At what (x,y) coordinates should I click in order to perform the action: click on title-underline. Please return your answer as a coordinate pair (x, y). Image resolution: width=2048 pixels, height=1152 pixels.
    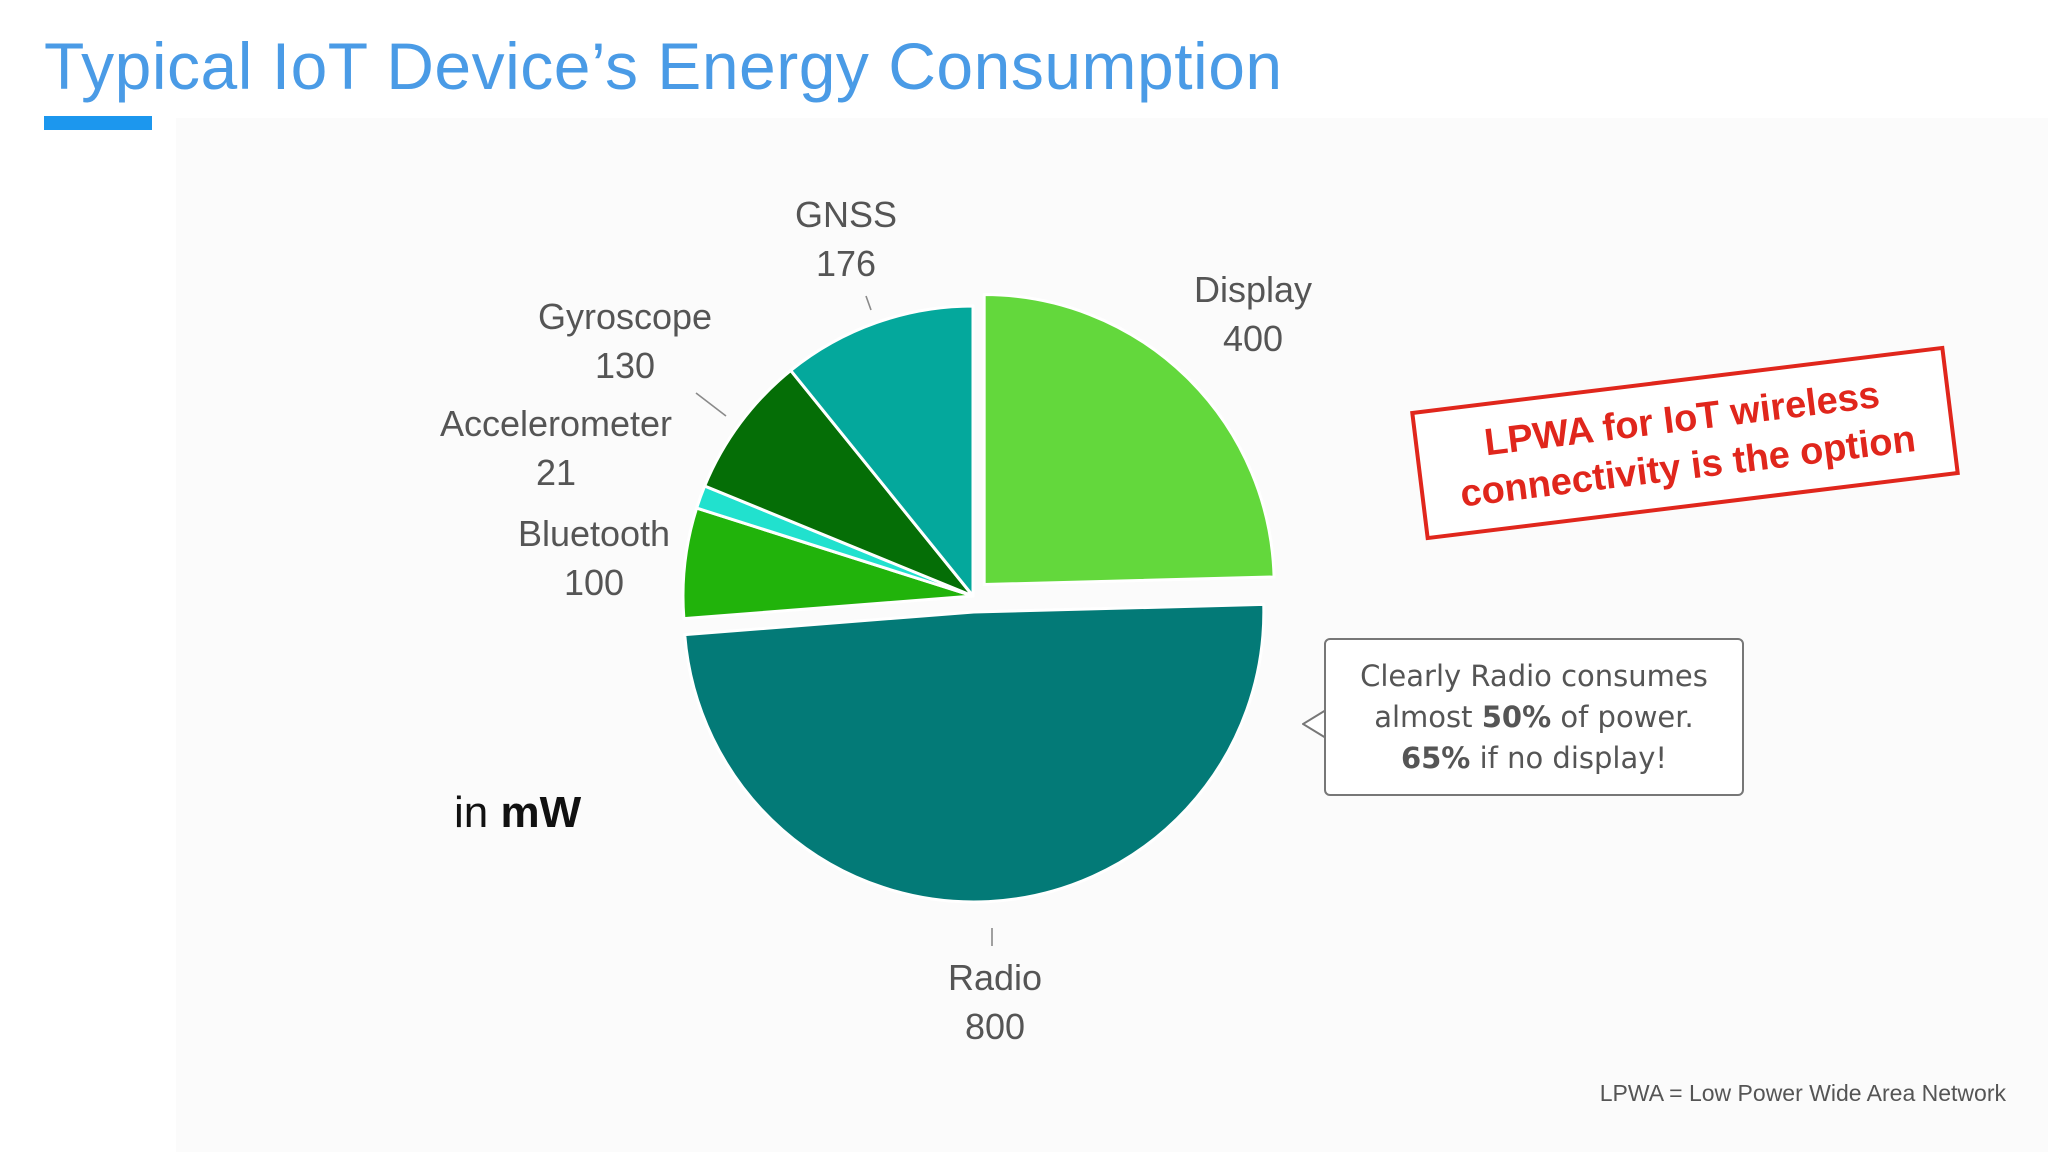
    Looking at the image, I should click on (98, 123).